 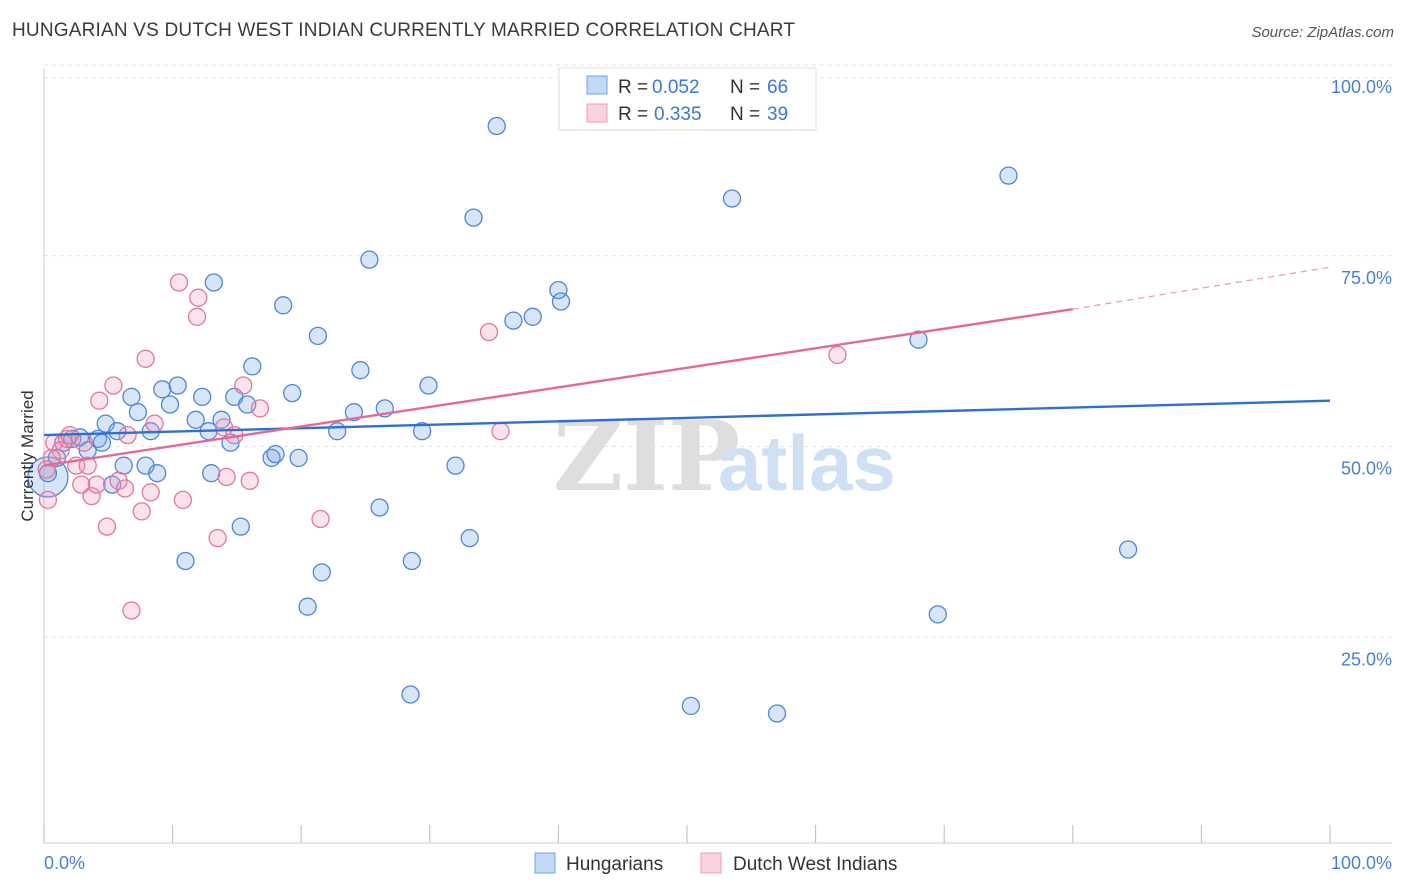 I want to click on source-credit: Source: ZipAtlas.com, so click(x=1322, y=32).